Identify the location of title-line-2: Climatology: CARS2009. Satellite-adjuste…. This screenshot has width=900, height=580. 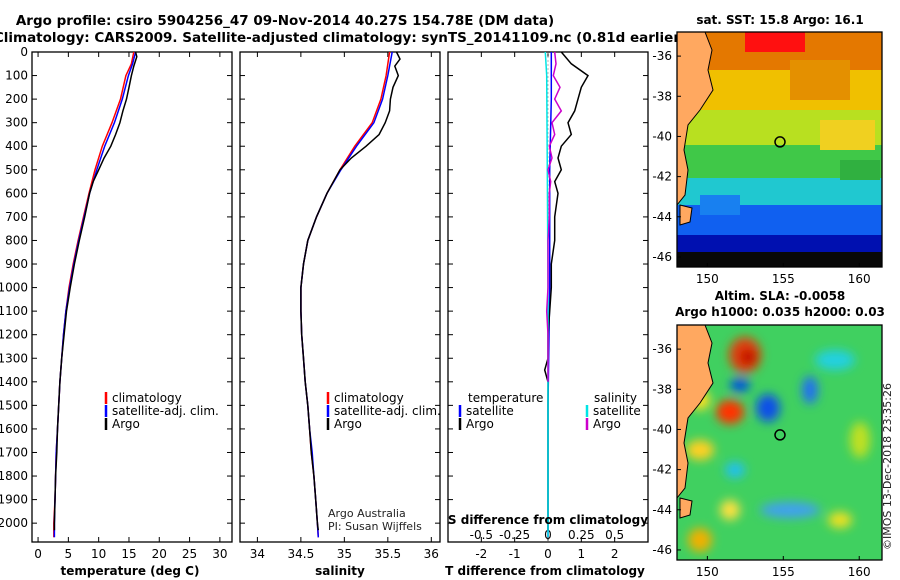
(343, 38).